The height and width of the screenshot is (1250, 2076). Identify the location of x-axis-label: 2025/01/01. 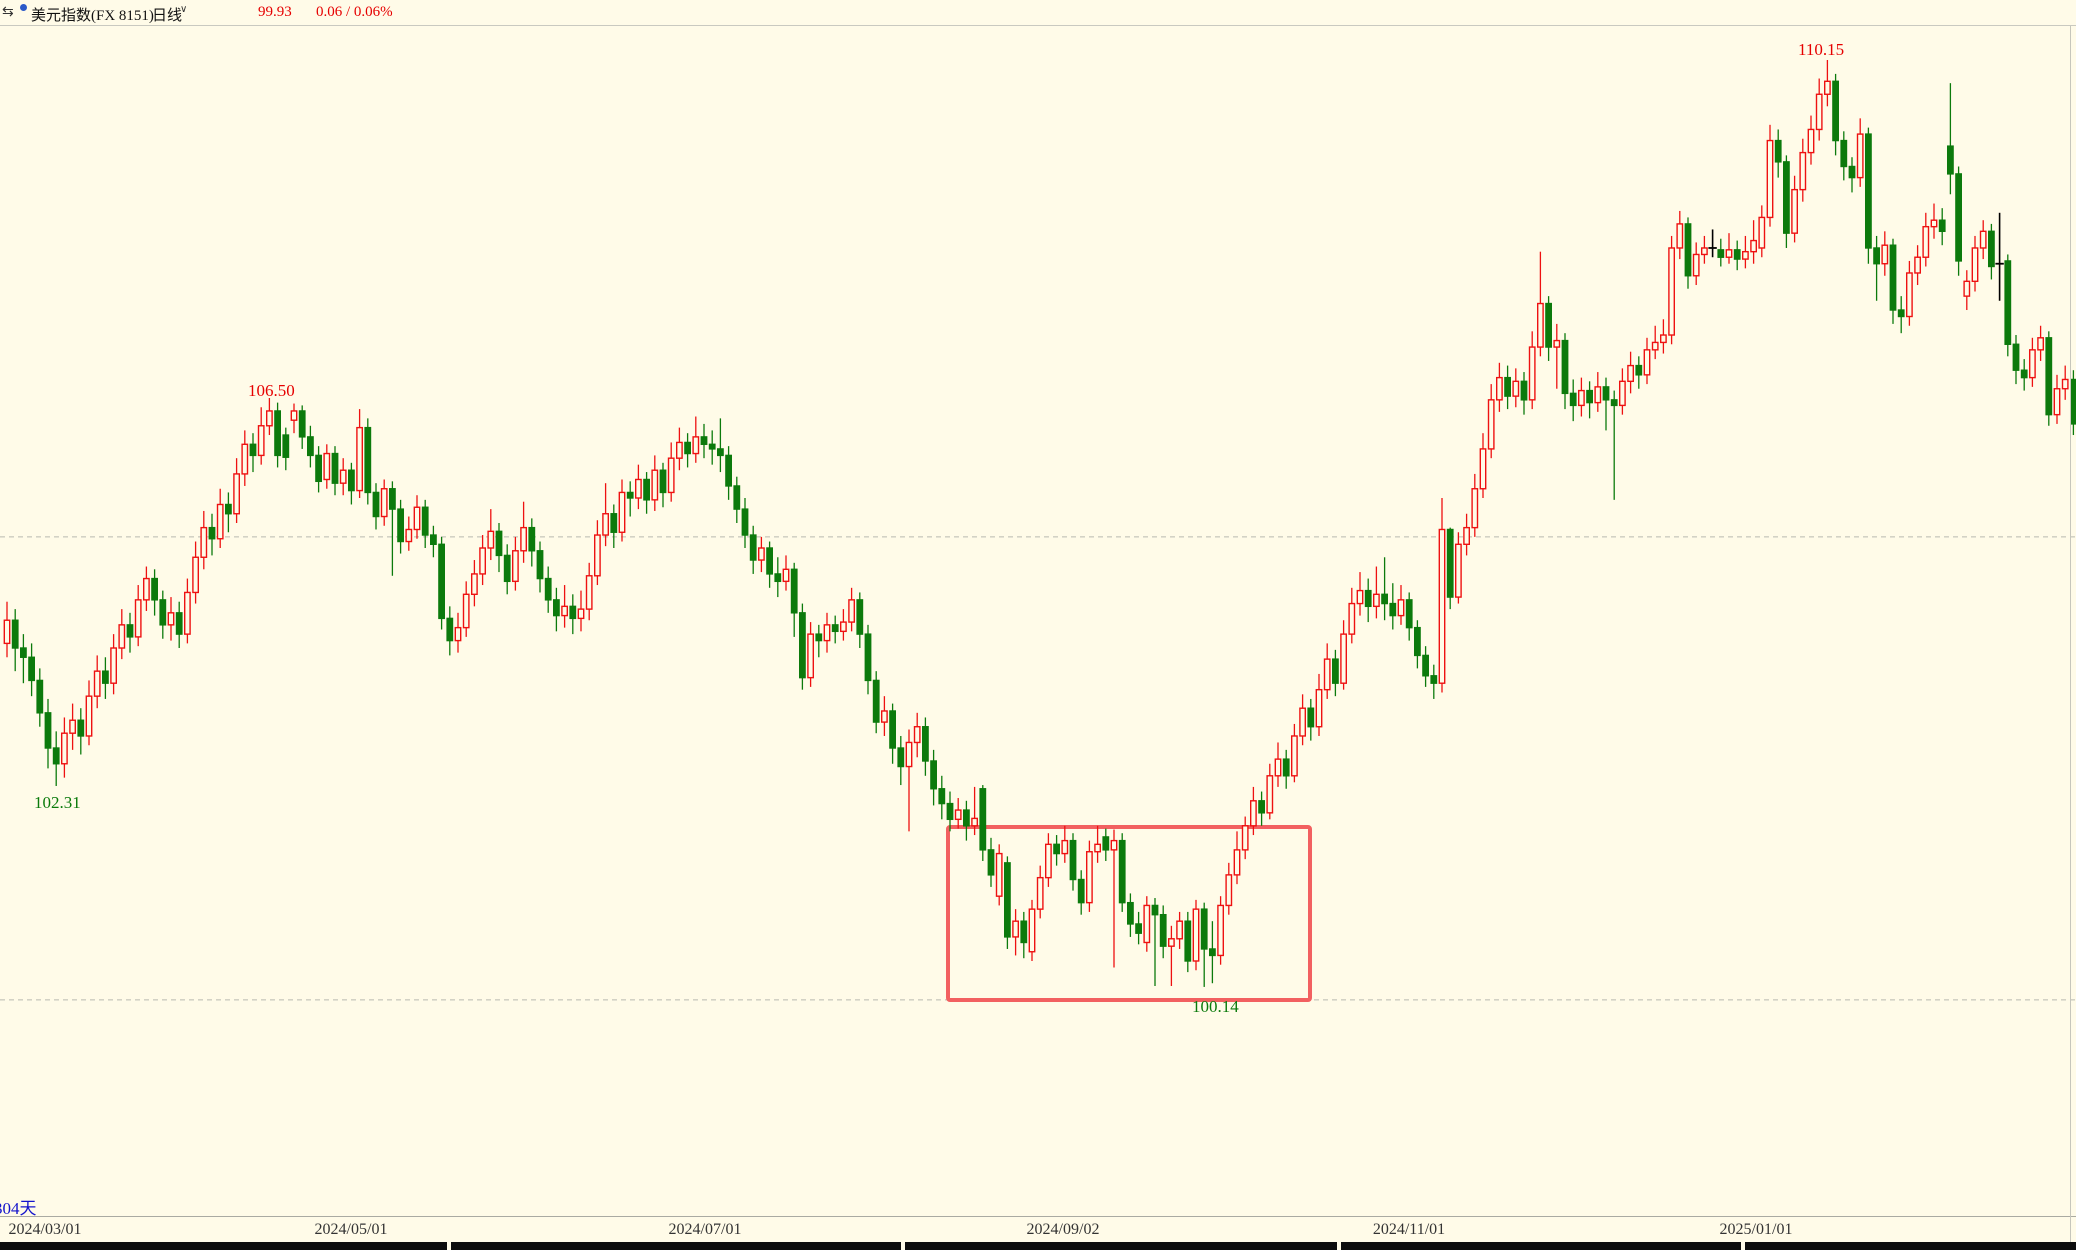
(1756, 1229).